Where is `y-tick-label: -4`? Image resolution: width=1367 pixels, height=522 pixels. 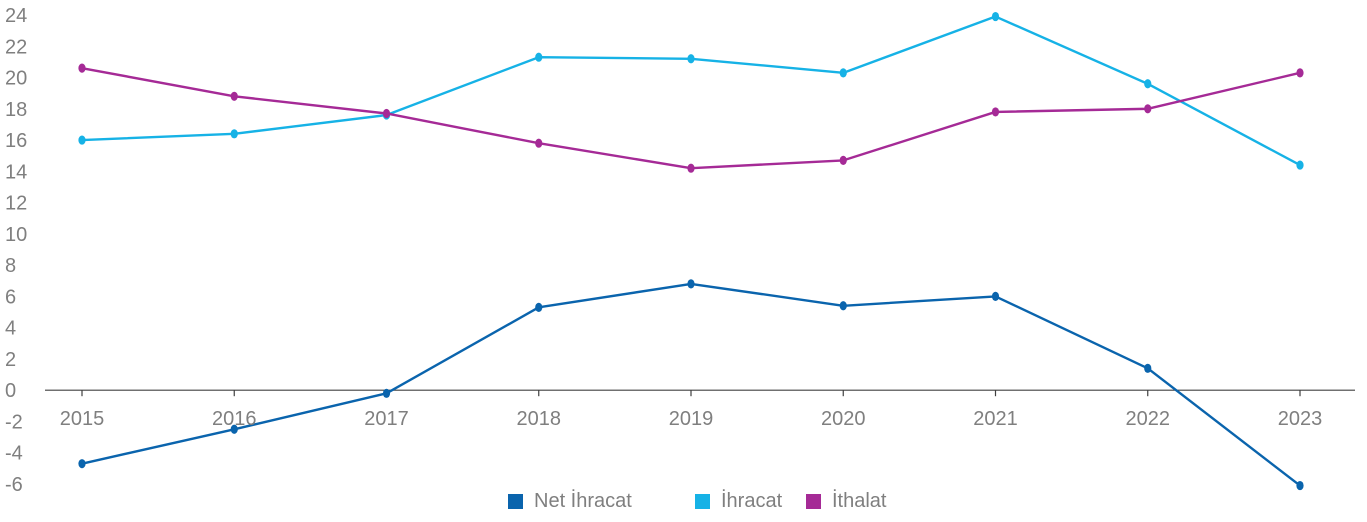
y-tick-label: -4 is located at coordinates (14, 454).